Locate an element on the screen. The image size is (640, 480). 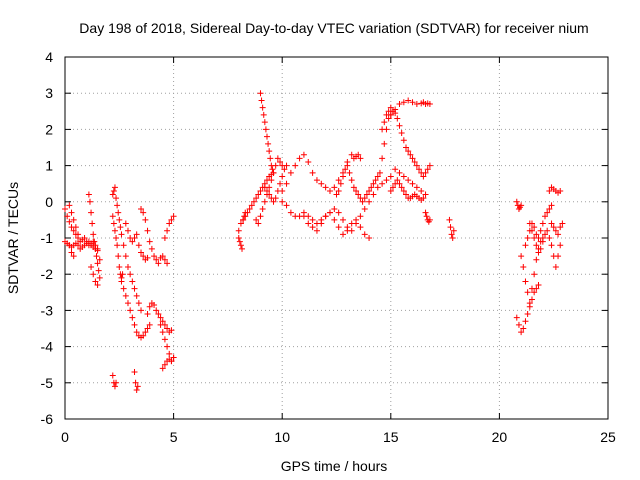
x-tick-label: 25 is located at coordinates (608, 437).